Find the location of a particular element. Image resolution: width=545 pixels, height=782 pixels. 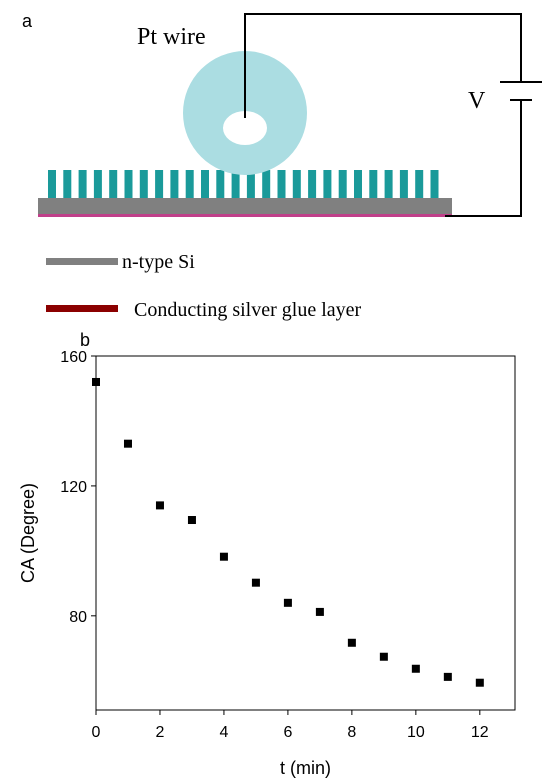

legend-label: Conducting silver glue layer is located at coordinates (248, 310).